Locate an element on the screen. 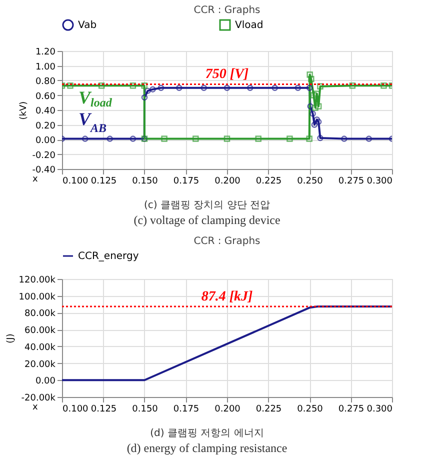 This screenshot has width=424, height=473. y-tick-label: 100.00k is located at coordinates (37, 297).